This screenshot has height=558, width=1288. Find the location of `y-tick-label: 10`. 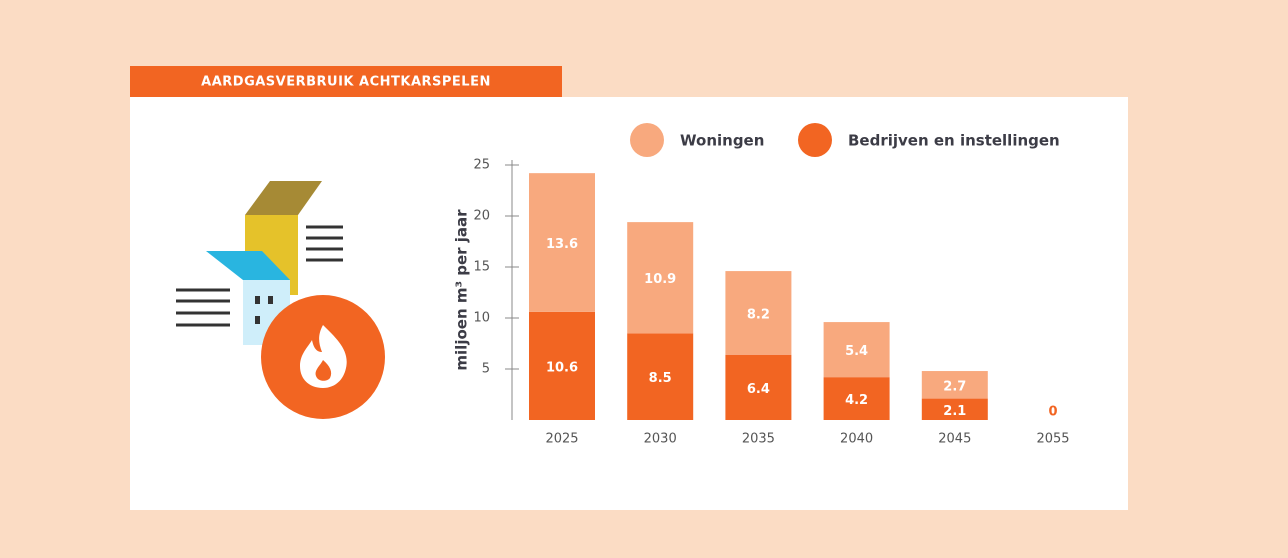

y-tick-label: 10 is located at coordinates (481, 318).